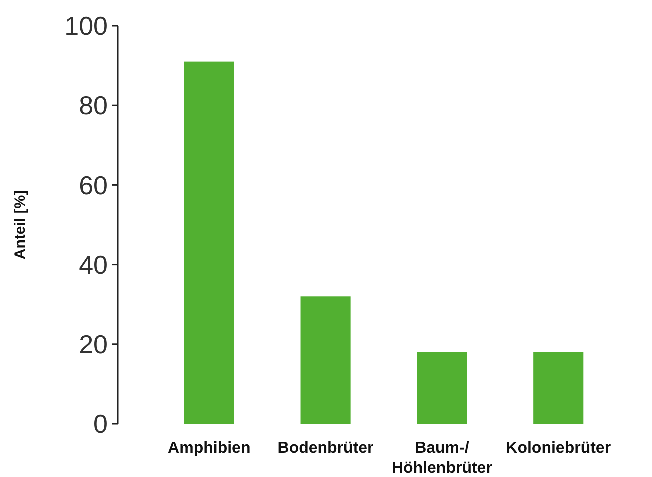 This screenshot has height=477, width=652. What do you see at coordinates (86, 26) in the screenshot?
I see `y-tick-label: 100` at bounding box center [86, 26].